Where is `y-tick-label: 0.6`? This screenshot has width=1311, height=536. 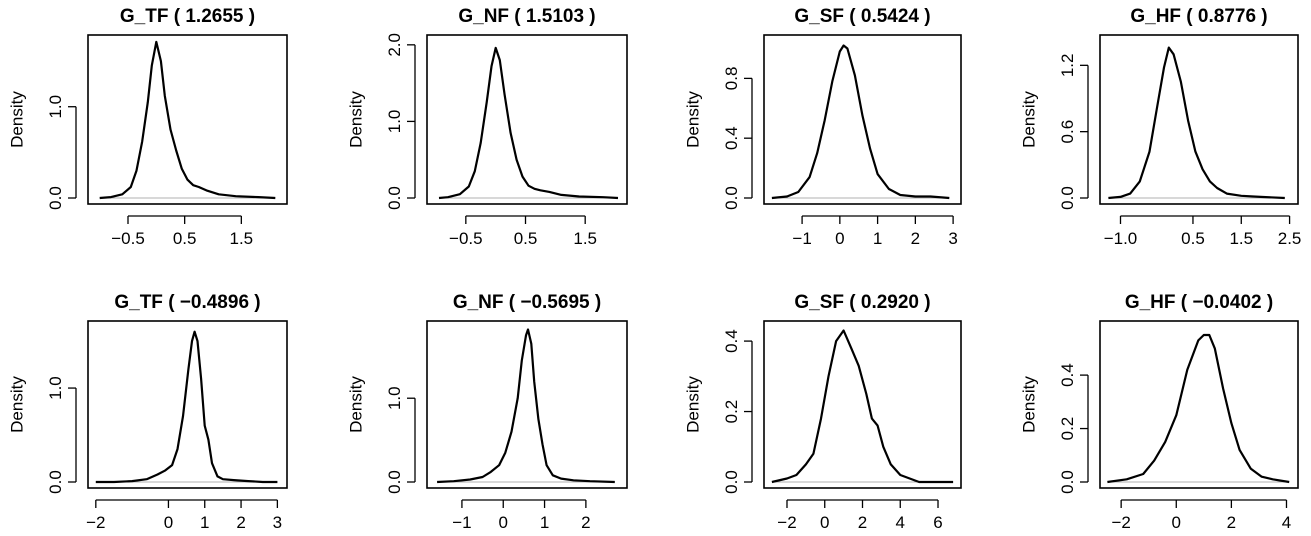
y-tick-label: 0.6 is located at coordinates (1067, 132).